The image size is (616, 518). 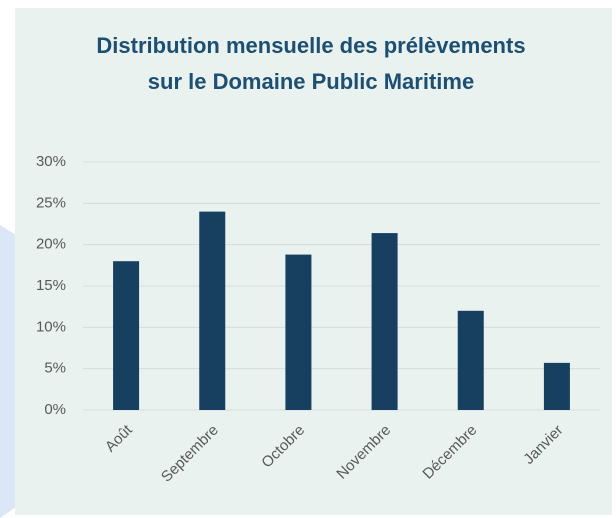 What do you see at coordinates (51, 161) in the screenshot?
I see `y-tick-label: 30%` at bounding box center [51, 161].